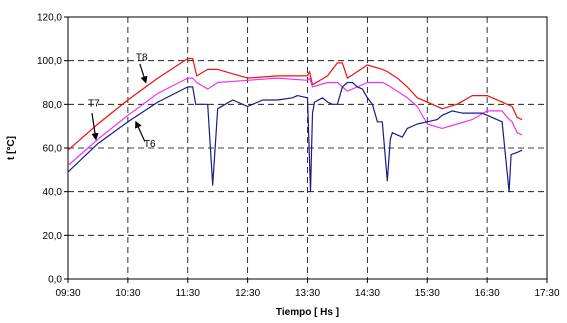 Image resolution: width=567 pixels, height=323 pixels. I want to click on annotation-label-t8: T8, so click(142, 58).